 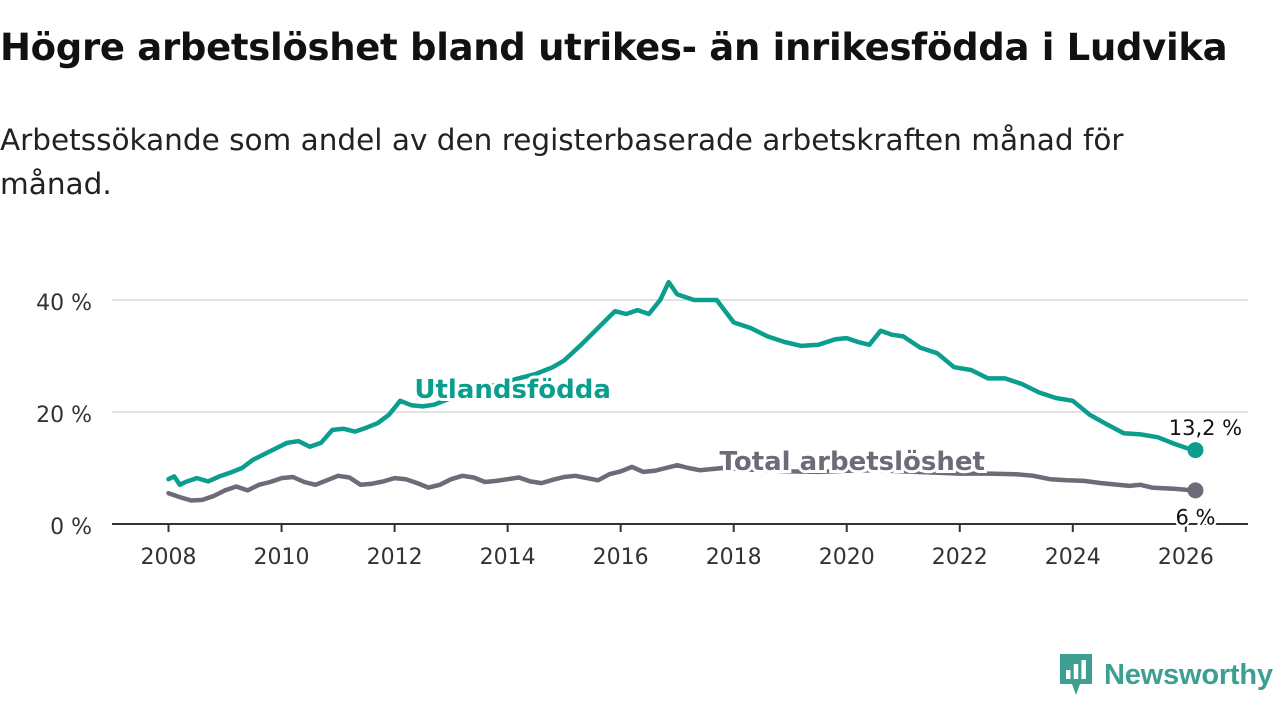 What do you see at coordinates (395, 557) in the screenshot?
I see `x-tick-label: 2012` at bounding box center [395, 557].